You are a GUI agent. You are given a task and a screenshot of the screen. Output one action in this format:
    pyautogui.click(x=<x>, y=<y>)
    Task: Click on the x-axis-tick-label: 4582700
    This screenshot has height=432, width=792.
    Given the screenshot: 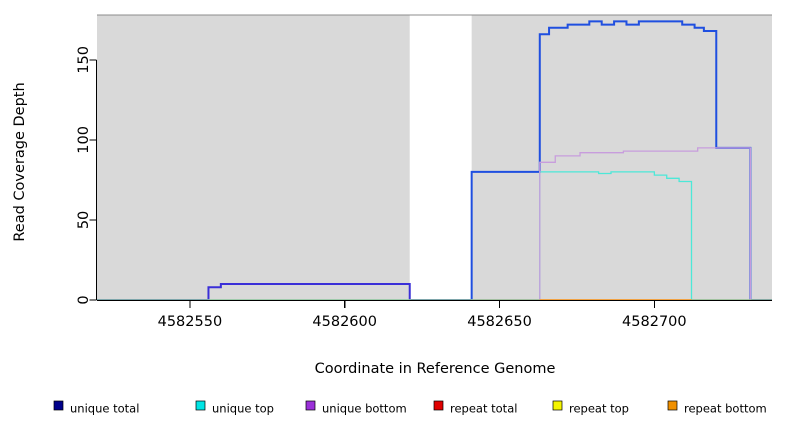 What is the action you would take?
    pyautogui.click(x=654, y=322)
    